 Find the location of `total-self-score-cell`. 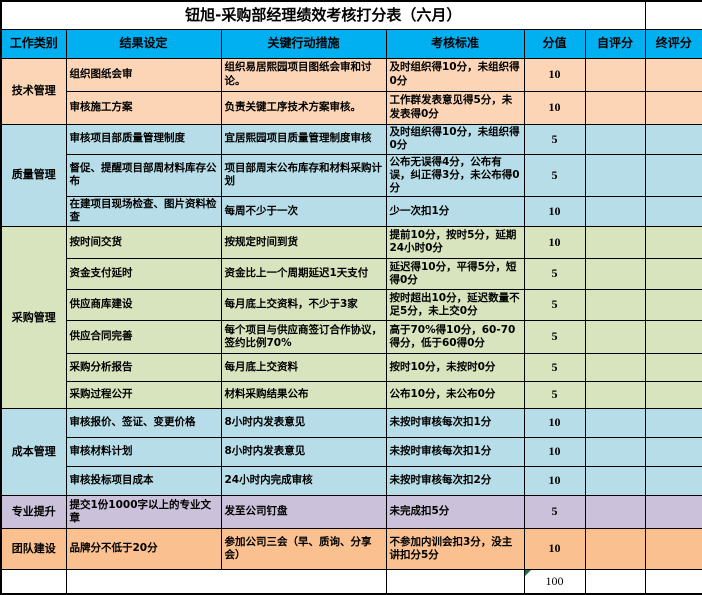

total-self-score-cell is located at coordinates (615, 581).